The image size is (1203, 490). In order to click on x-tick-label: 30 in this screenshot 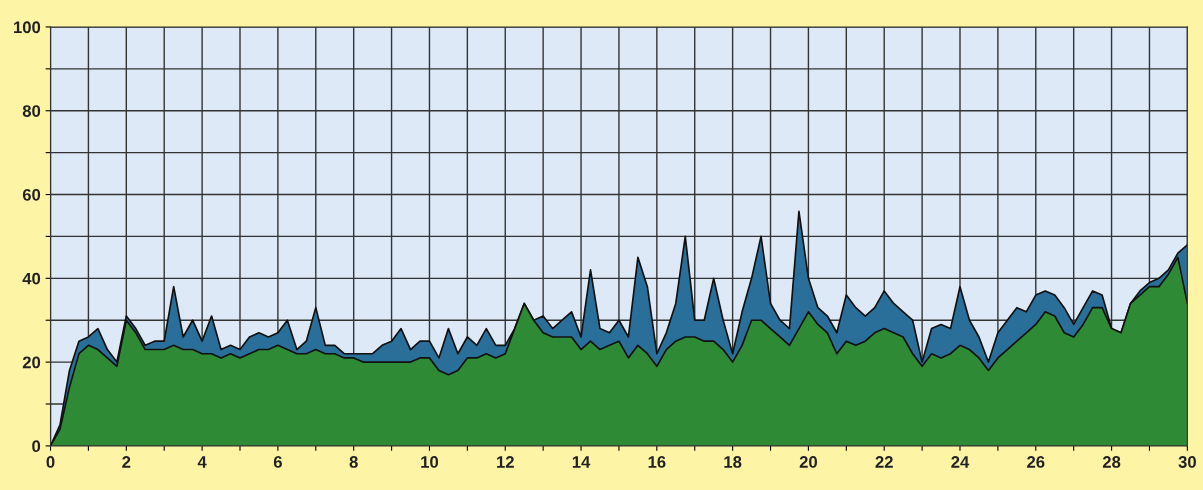, I will do `click(1187, 462)`.